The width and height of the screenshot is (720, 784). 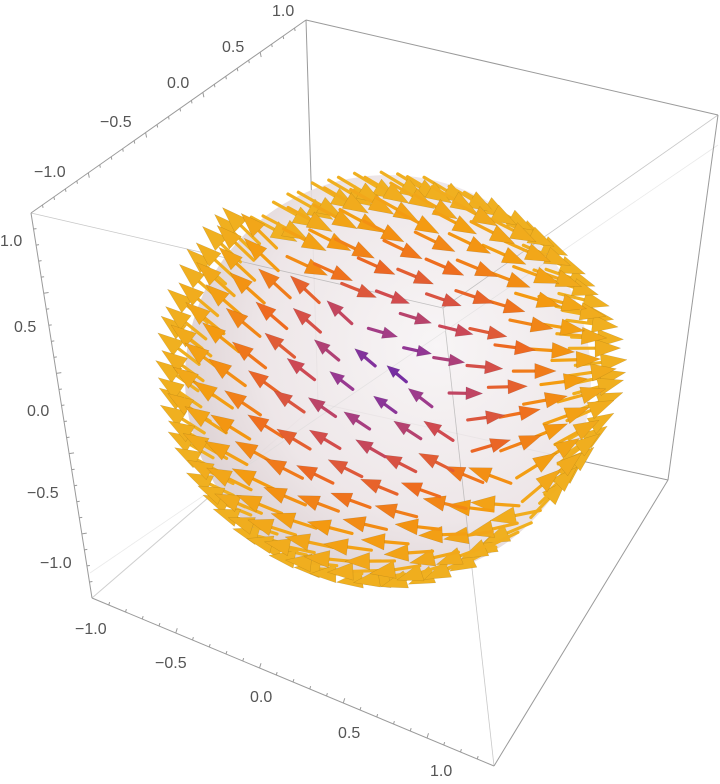 What do you see at coordinates (91, 629) in the screenshot?
I see `bottom-axis-tick-label: −1.0` at bounding box center [91, 629].